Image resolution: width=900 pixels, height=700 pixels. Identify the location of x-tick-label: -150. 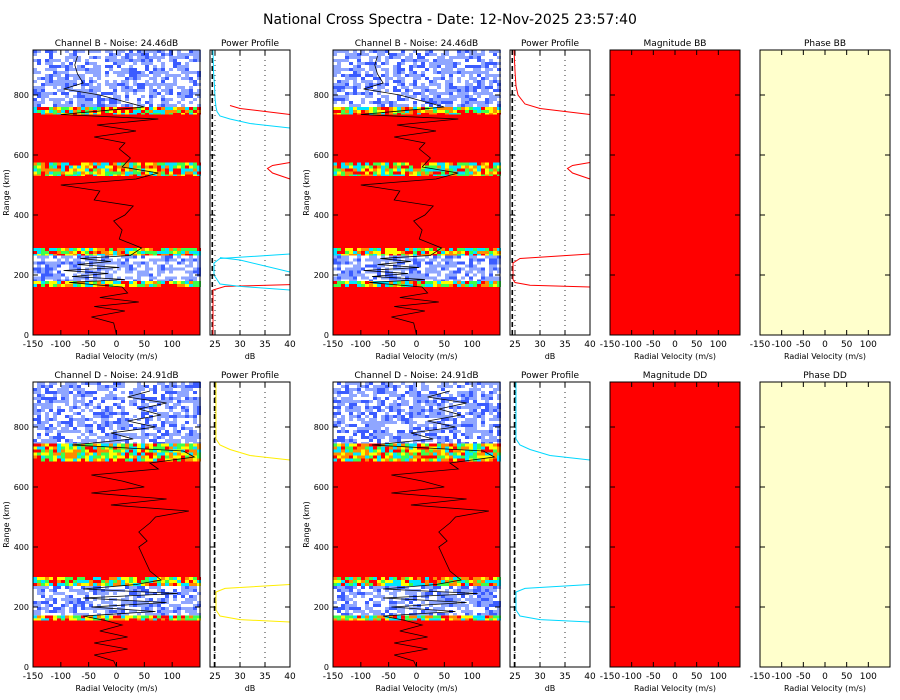
(33, 677).